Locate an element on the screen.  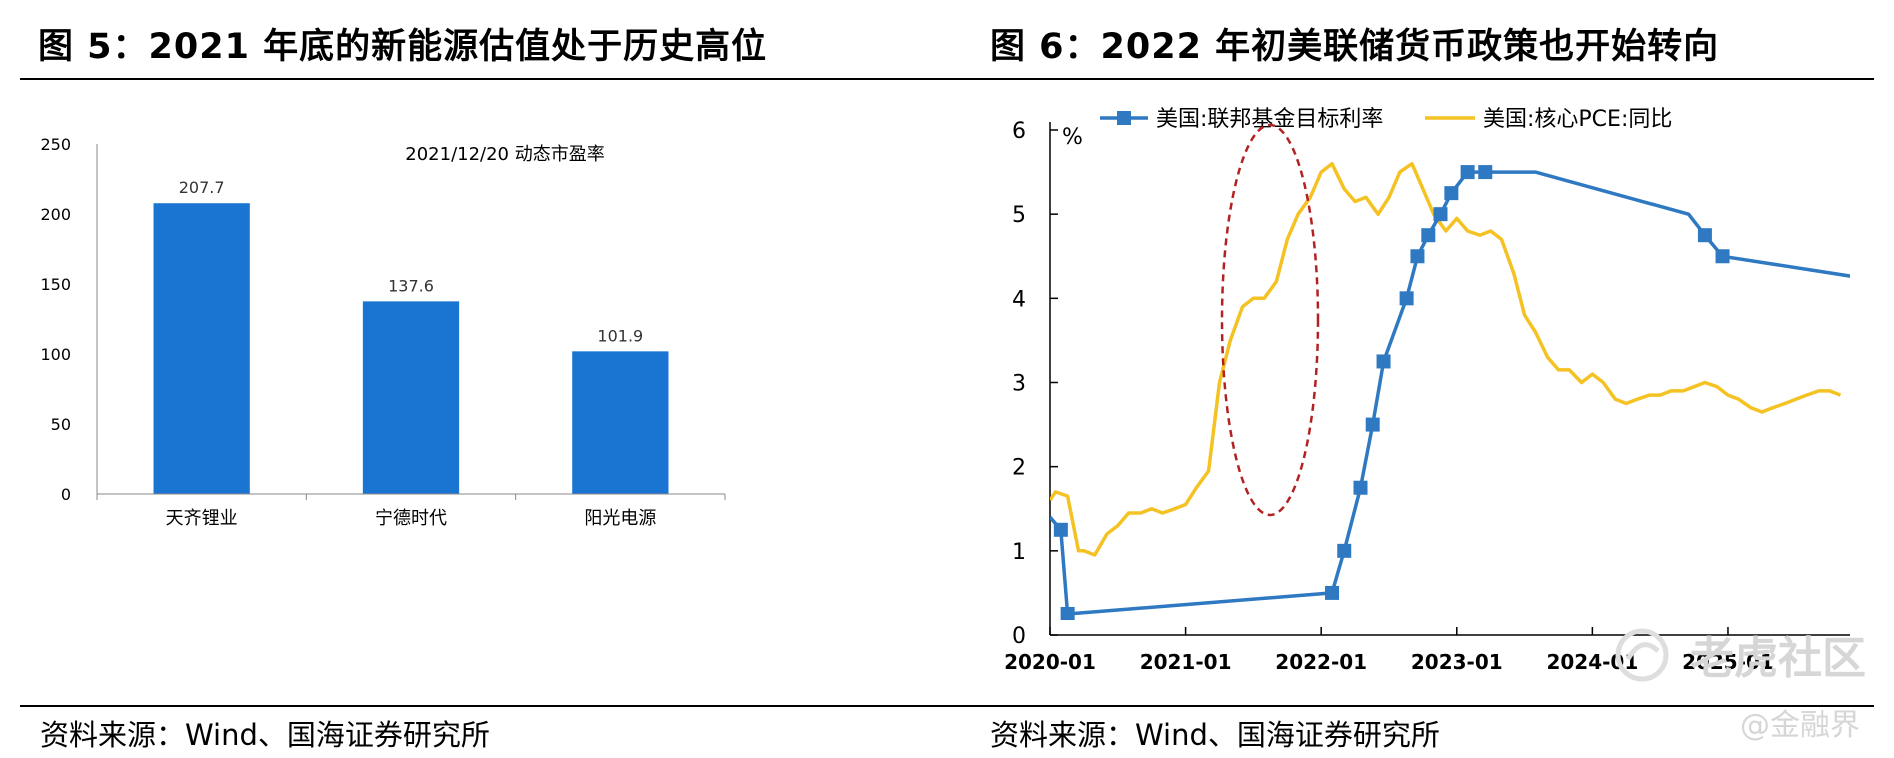
y-tick-label: 150 is located at coordinates (55, 284).